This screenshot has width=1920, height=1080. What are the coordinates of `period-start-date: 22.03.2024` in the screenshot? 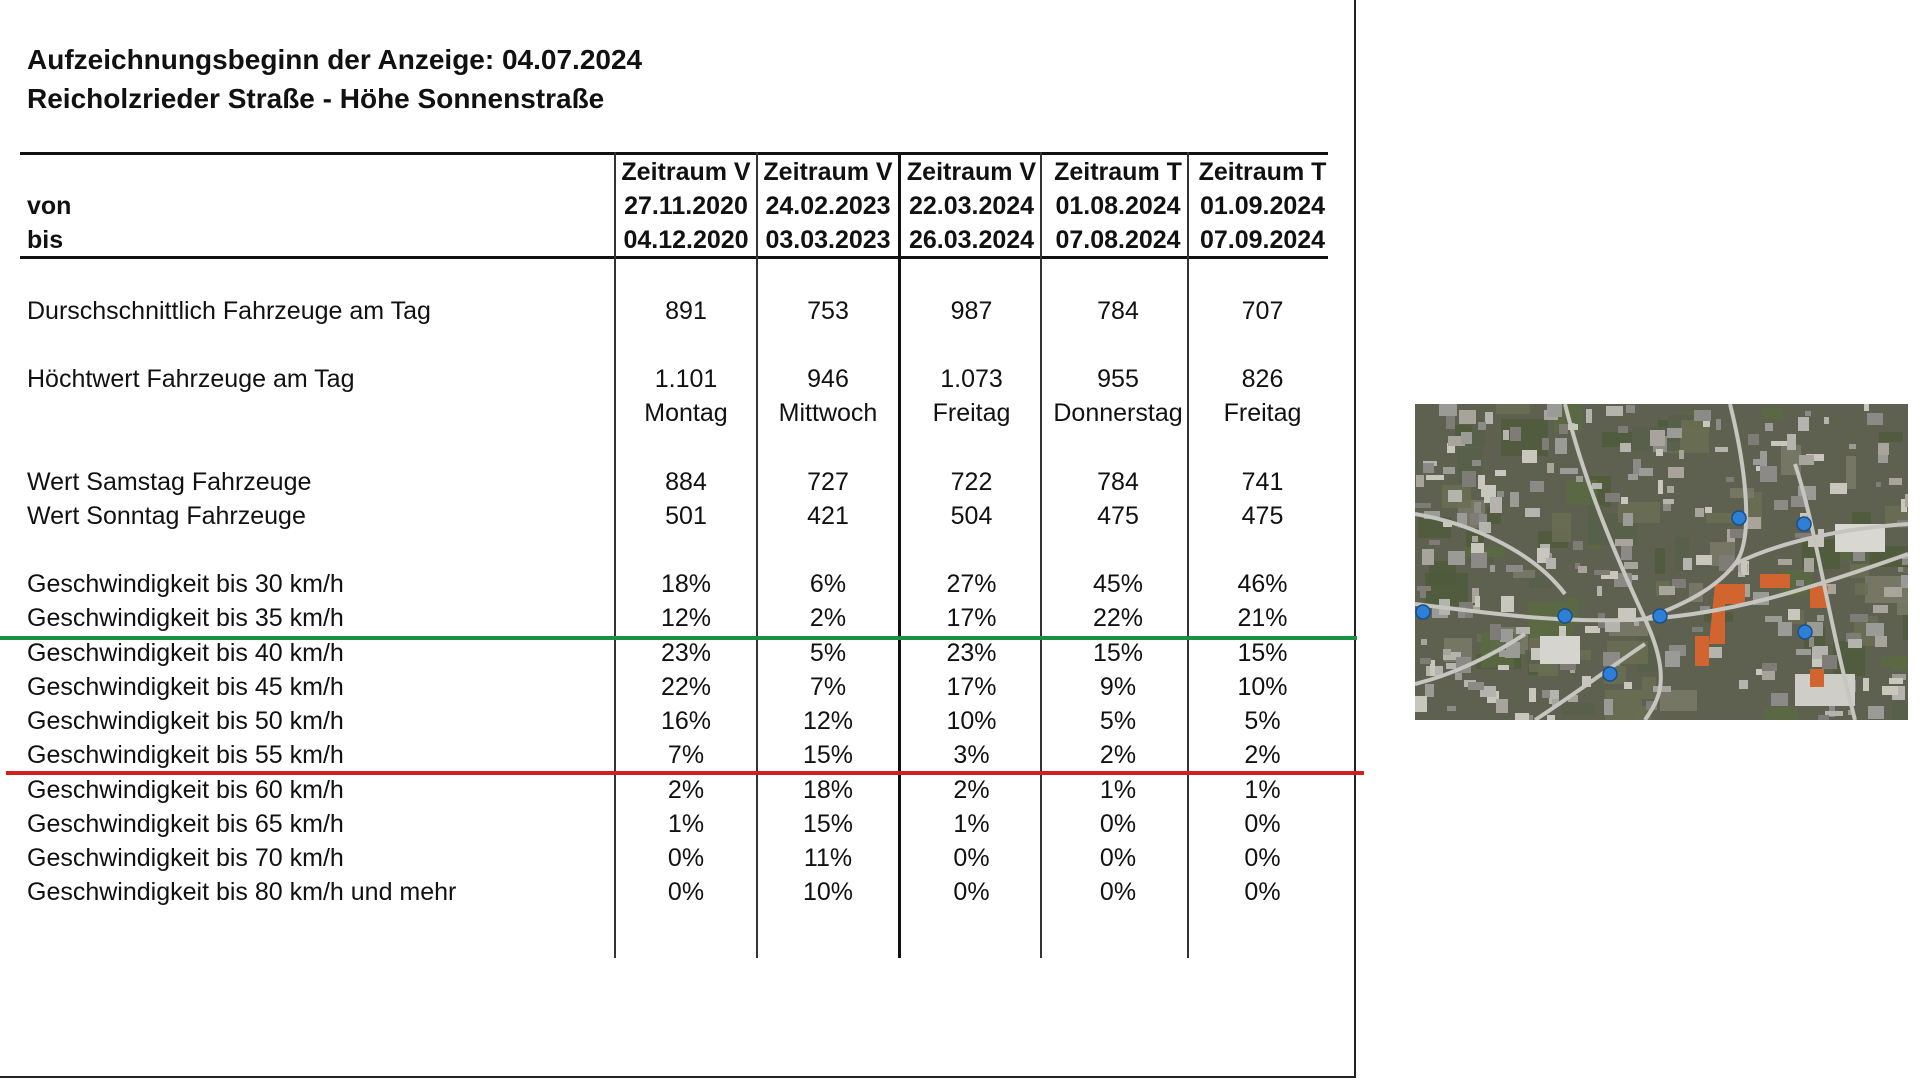 It's located at (971, 206).